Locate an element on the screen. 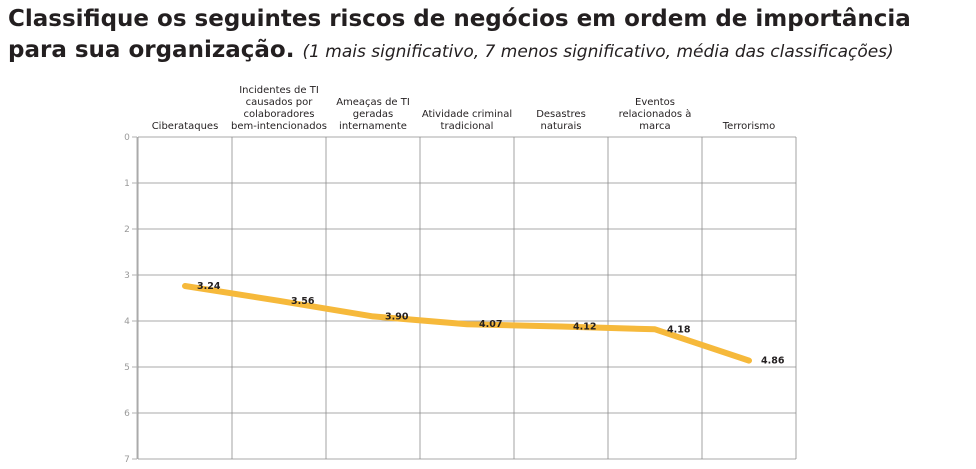 Image resolution: width=976 pixels, height=469 pixels. y-tick-label: 7 is located at coordinates (127, 460).